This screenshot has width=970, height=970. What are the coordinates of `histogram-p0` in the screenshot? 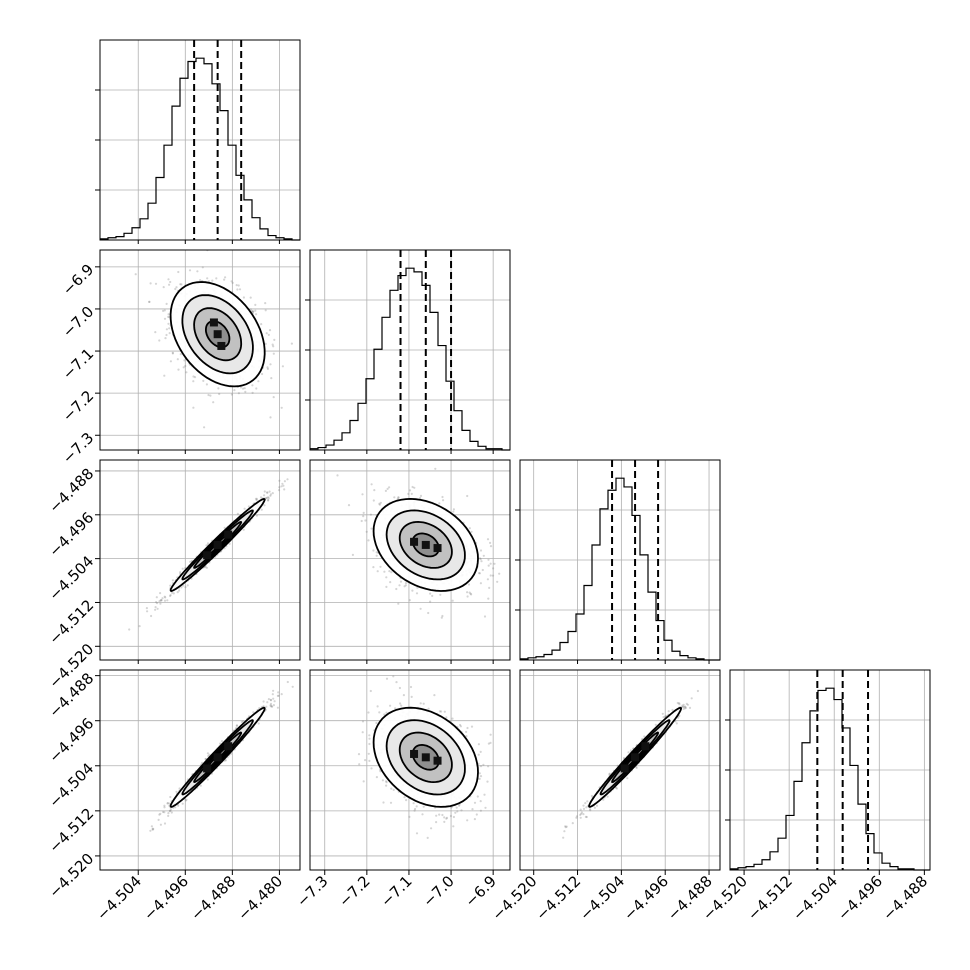 It's located at (200, 149).